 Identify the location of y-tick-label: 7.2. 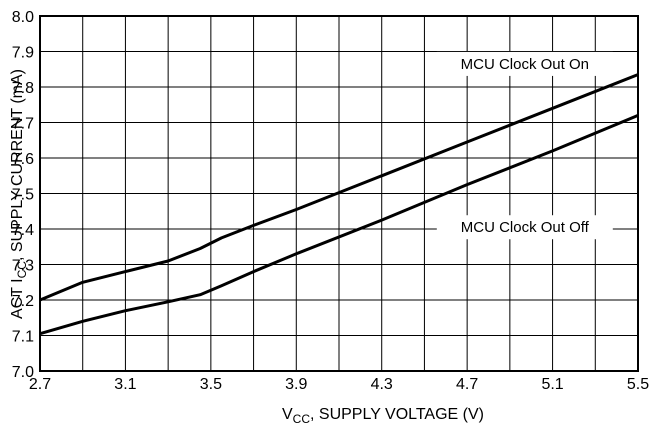
(23, 301).